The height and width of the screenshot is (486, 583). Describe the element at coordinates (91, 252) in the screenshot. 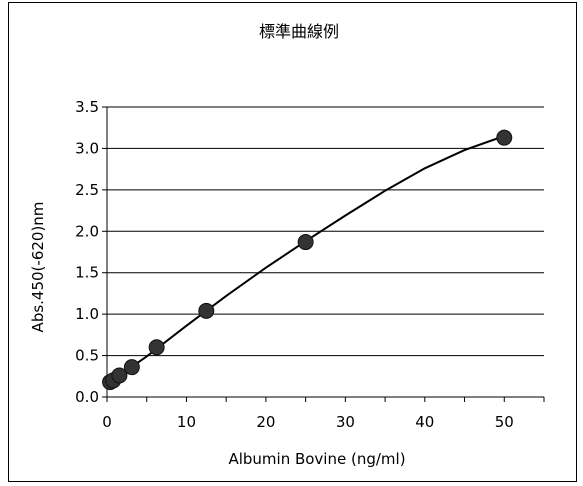

I see `y-axis-ticks: 0.0 0.5 1.0 1.5 2.0 2.5 3.0 3.5` at that location.